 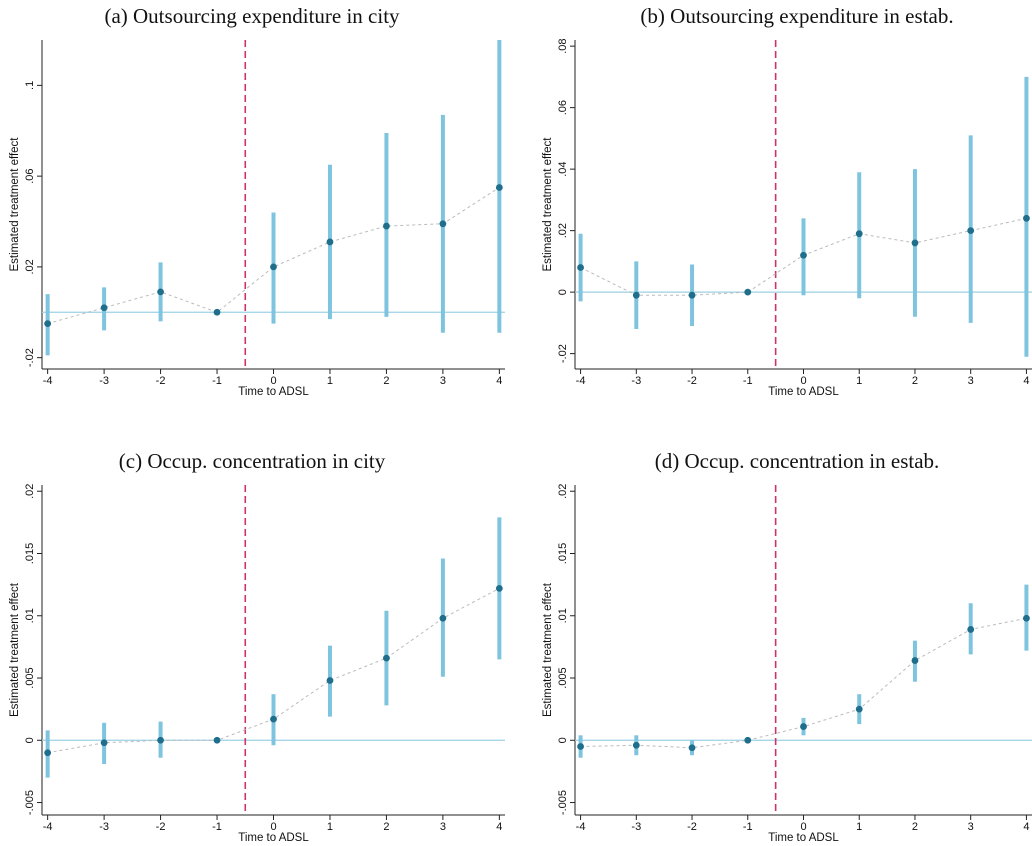 What do you see at coordinates (30, 175) in the screenshot?
I see `panel-a-y-tick-label: .06` at bounding box center [30, 175].